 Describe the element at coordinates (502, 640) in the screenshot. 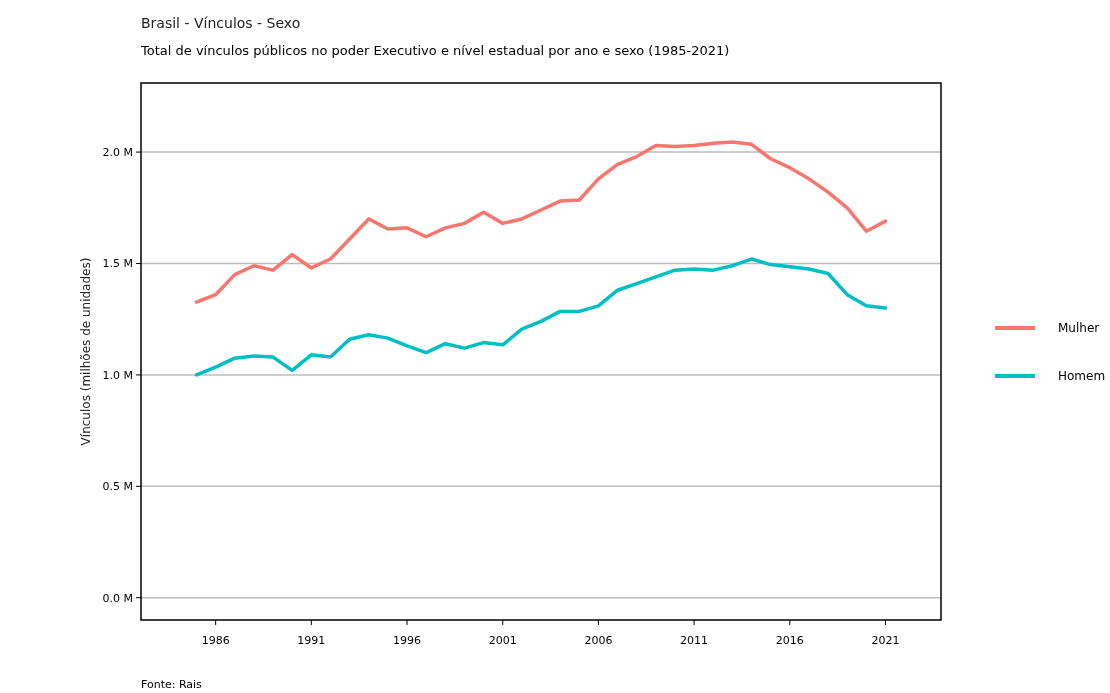

I see `x-tick-label: 2001` at that location.